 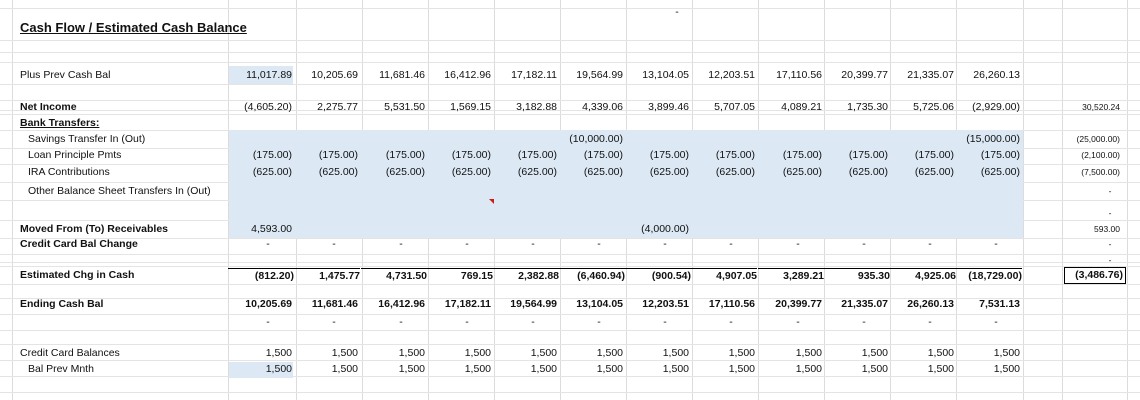 I want to click on cell-cc-balances-m6: 1,500, so click(x=609, y=353).